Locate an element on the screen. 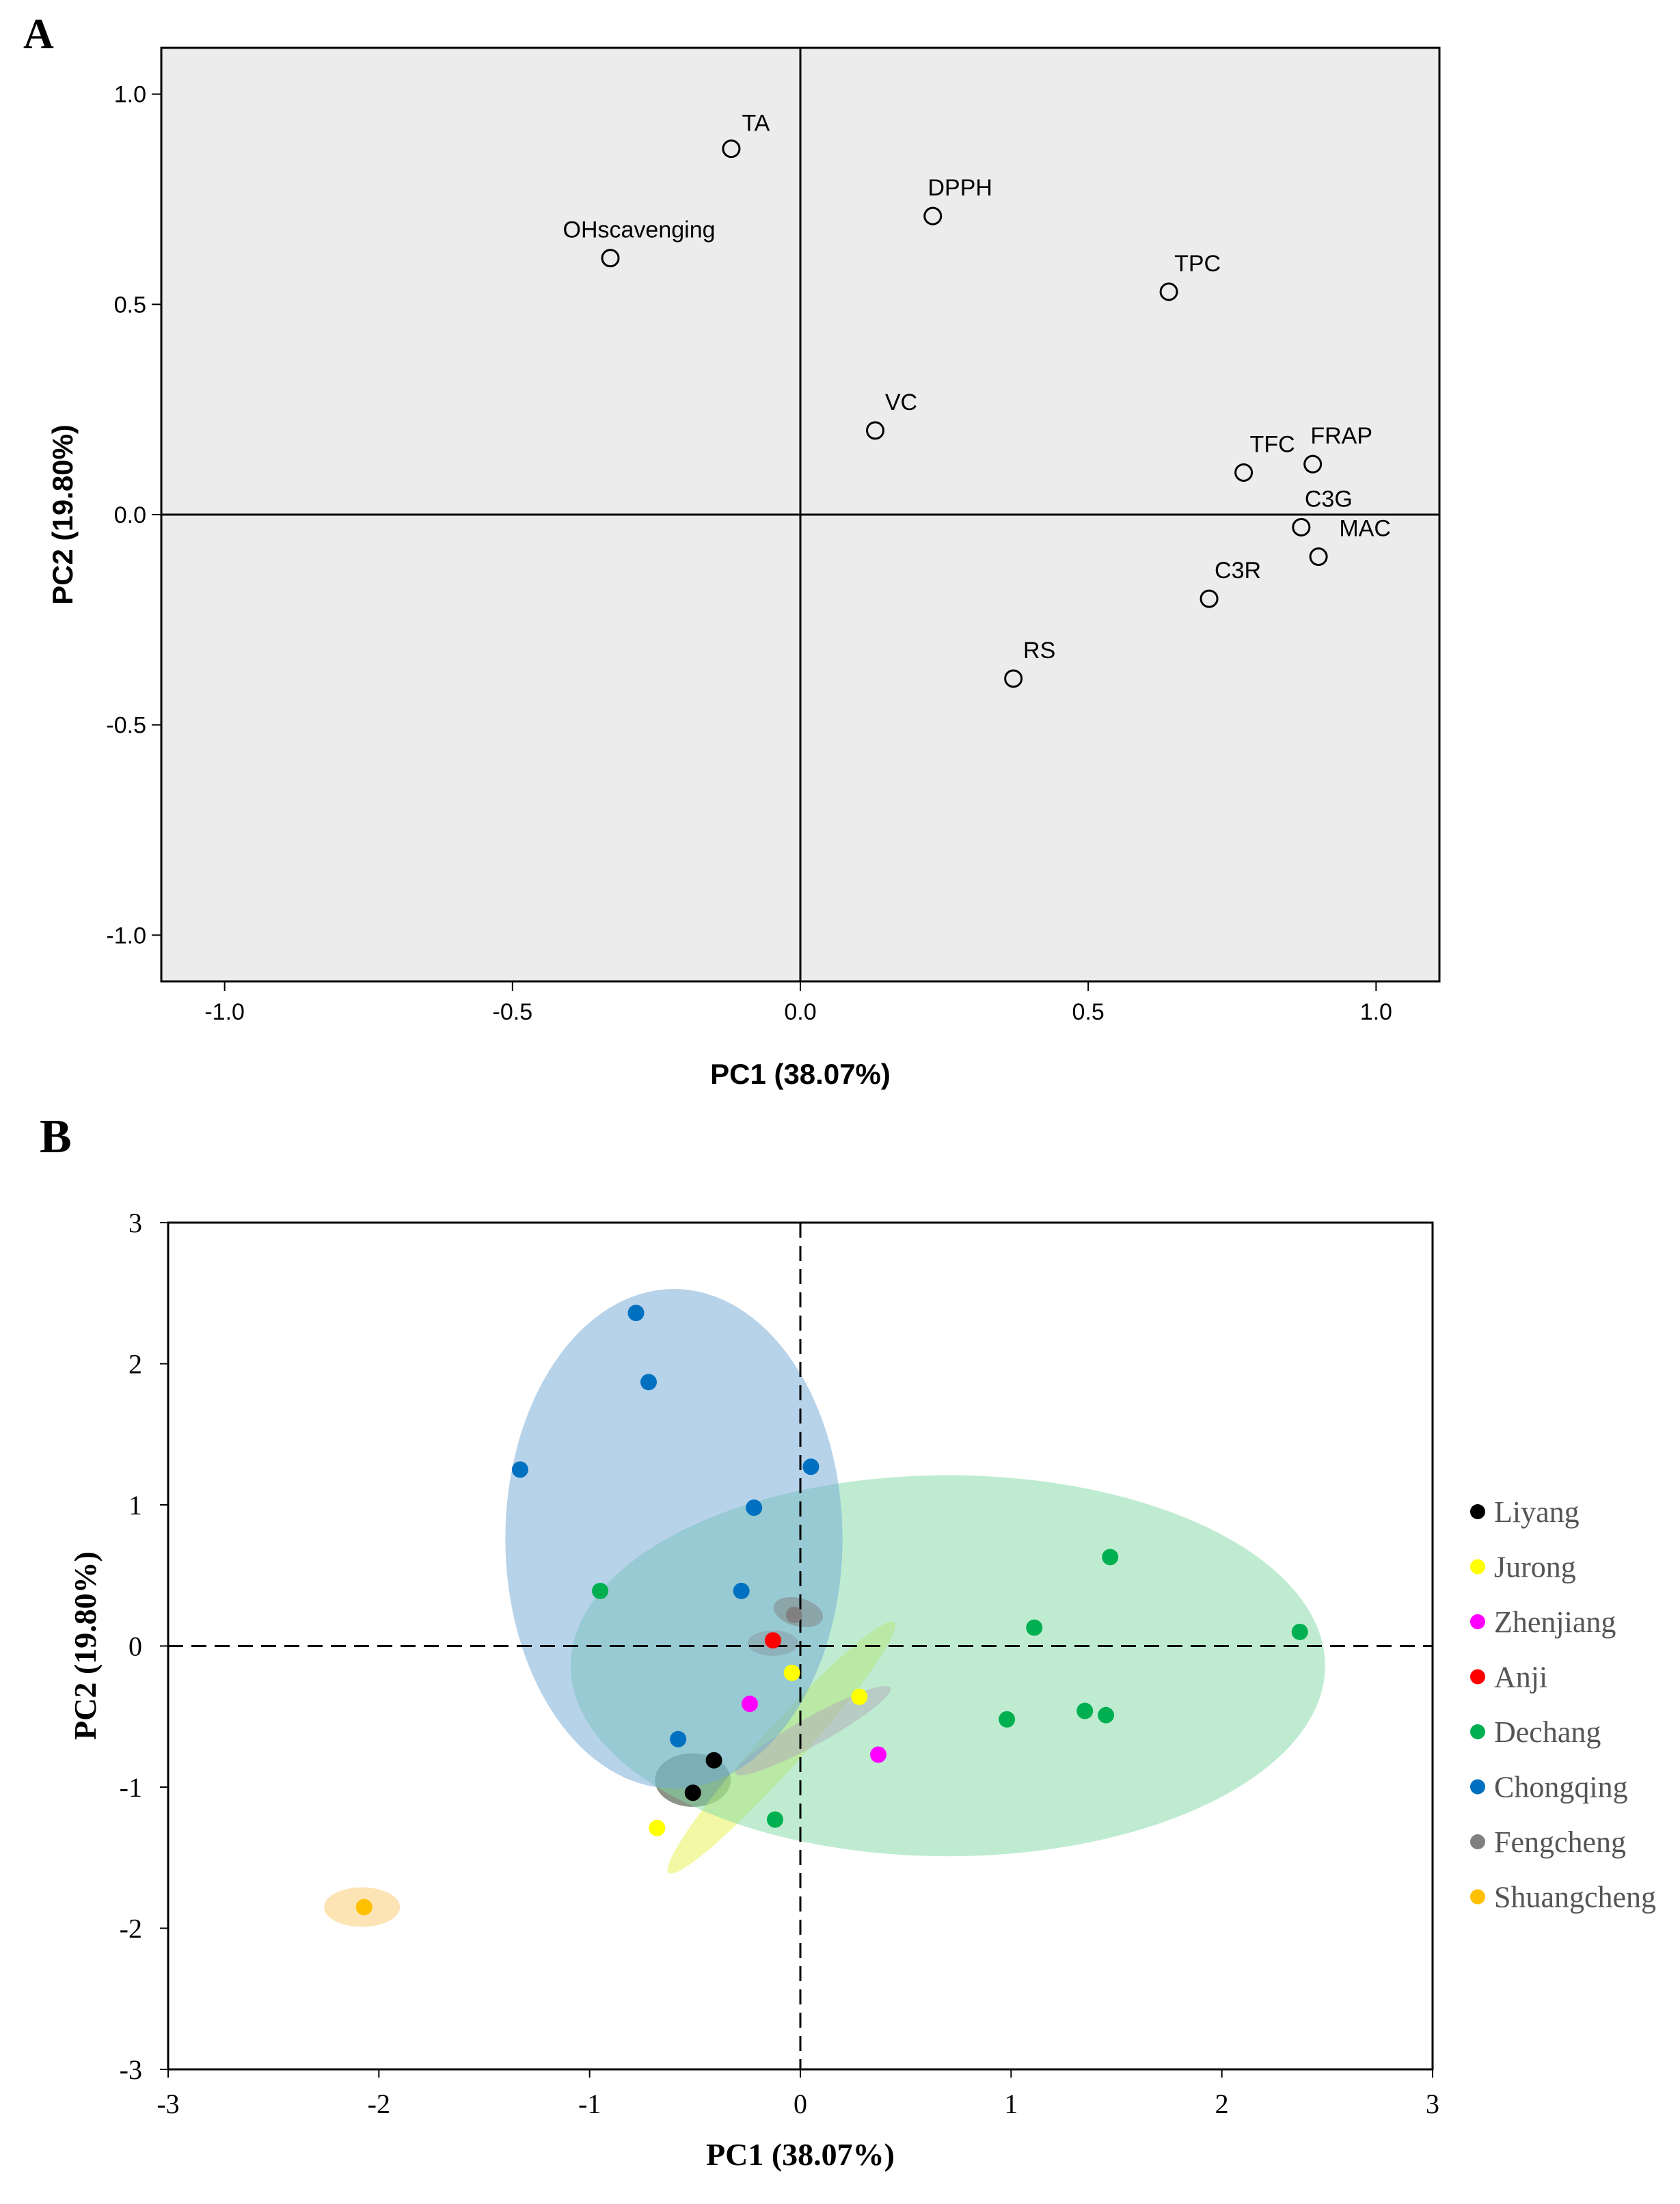 The width and height of the screenshot is (1680, 2204). legend-label-chongqing: Chongqing is located at coordinates (1561, 1787).